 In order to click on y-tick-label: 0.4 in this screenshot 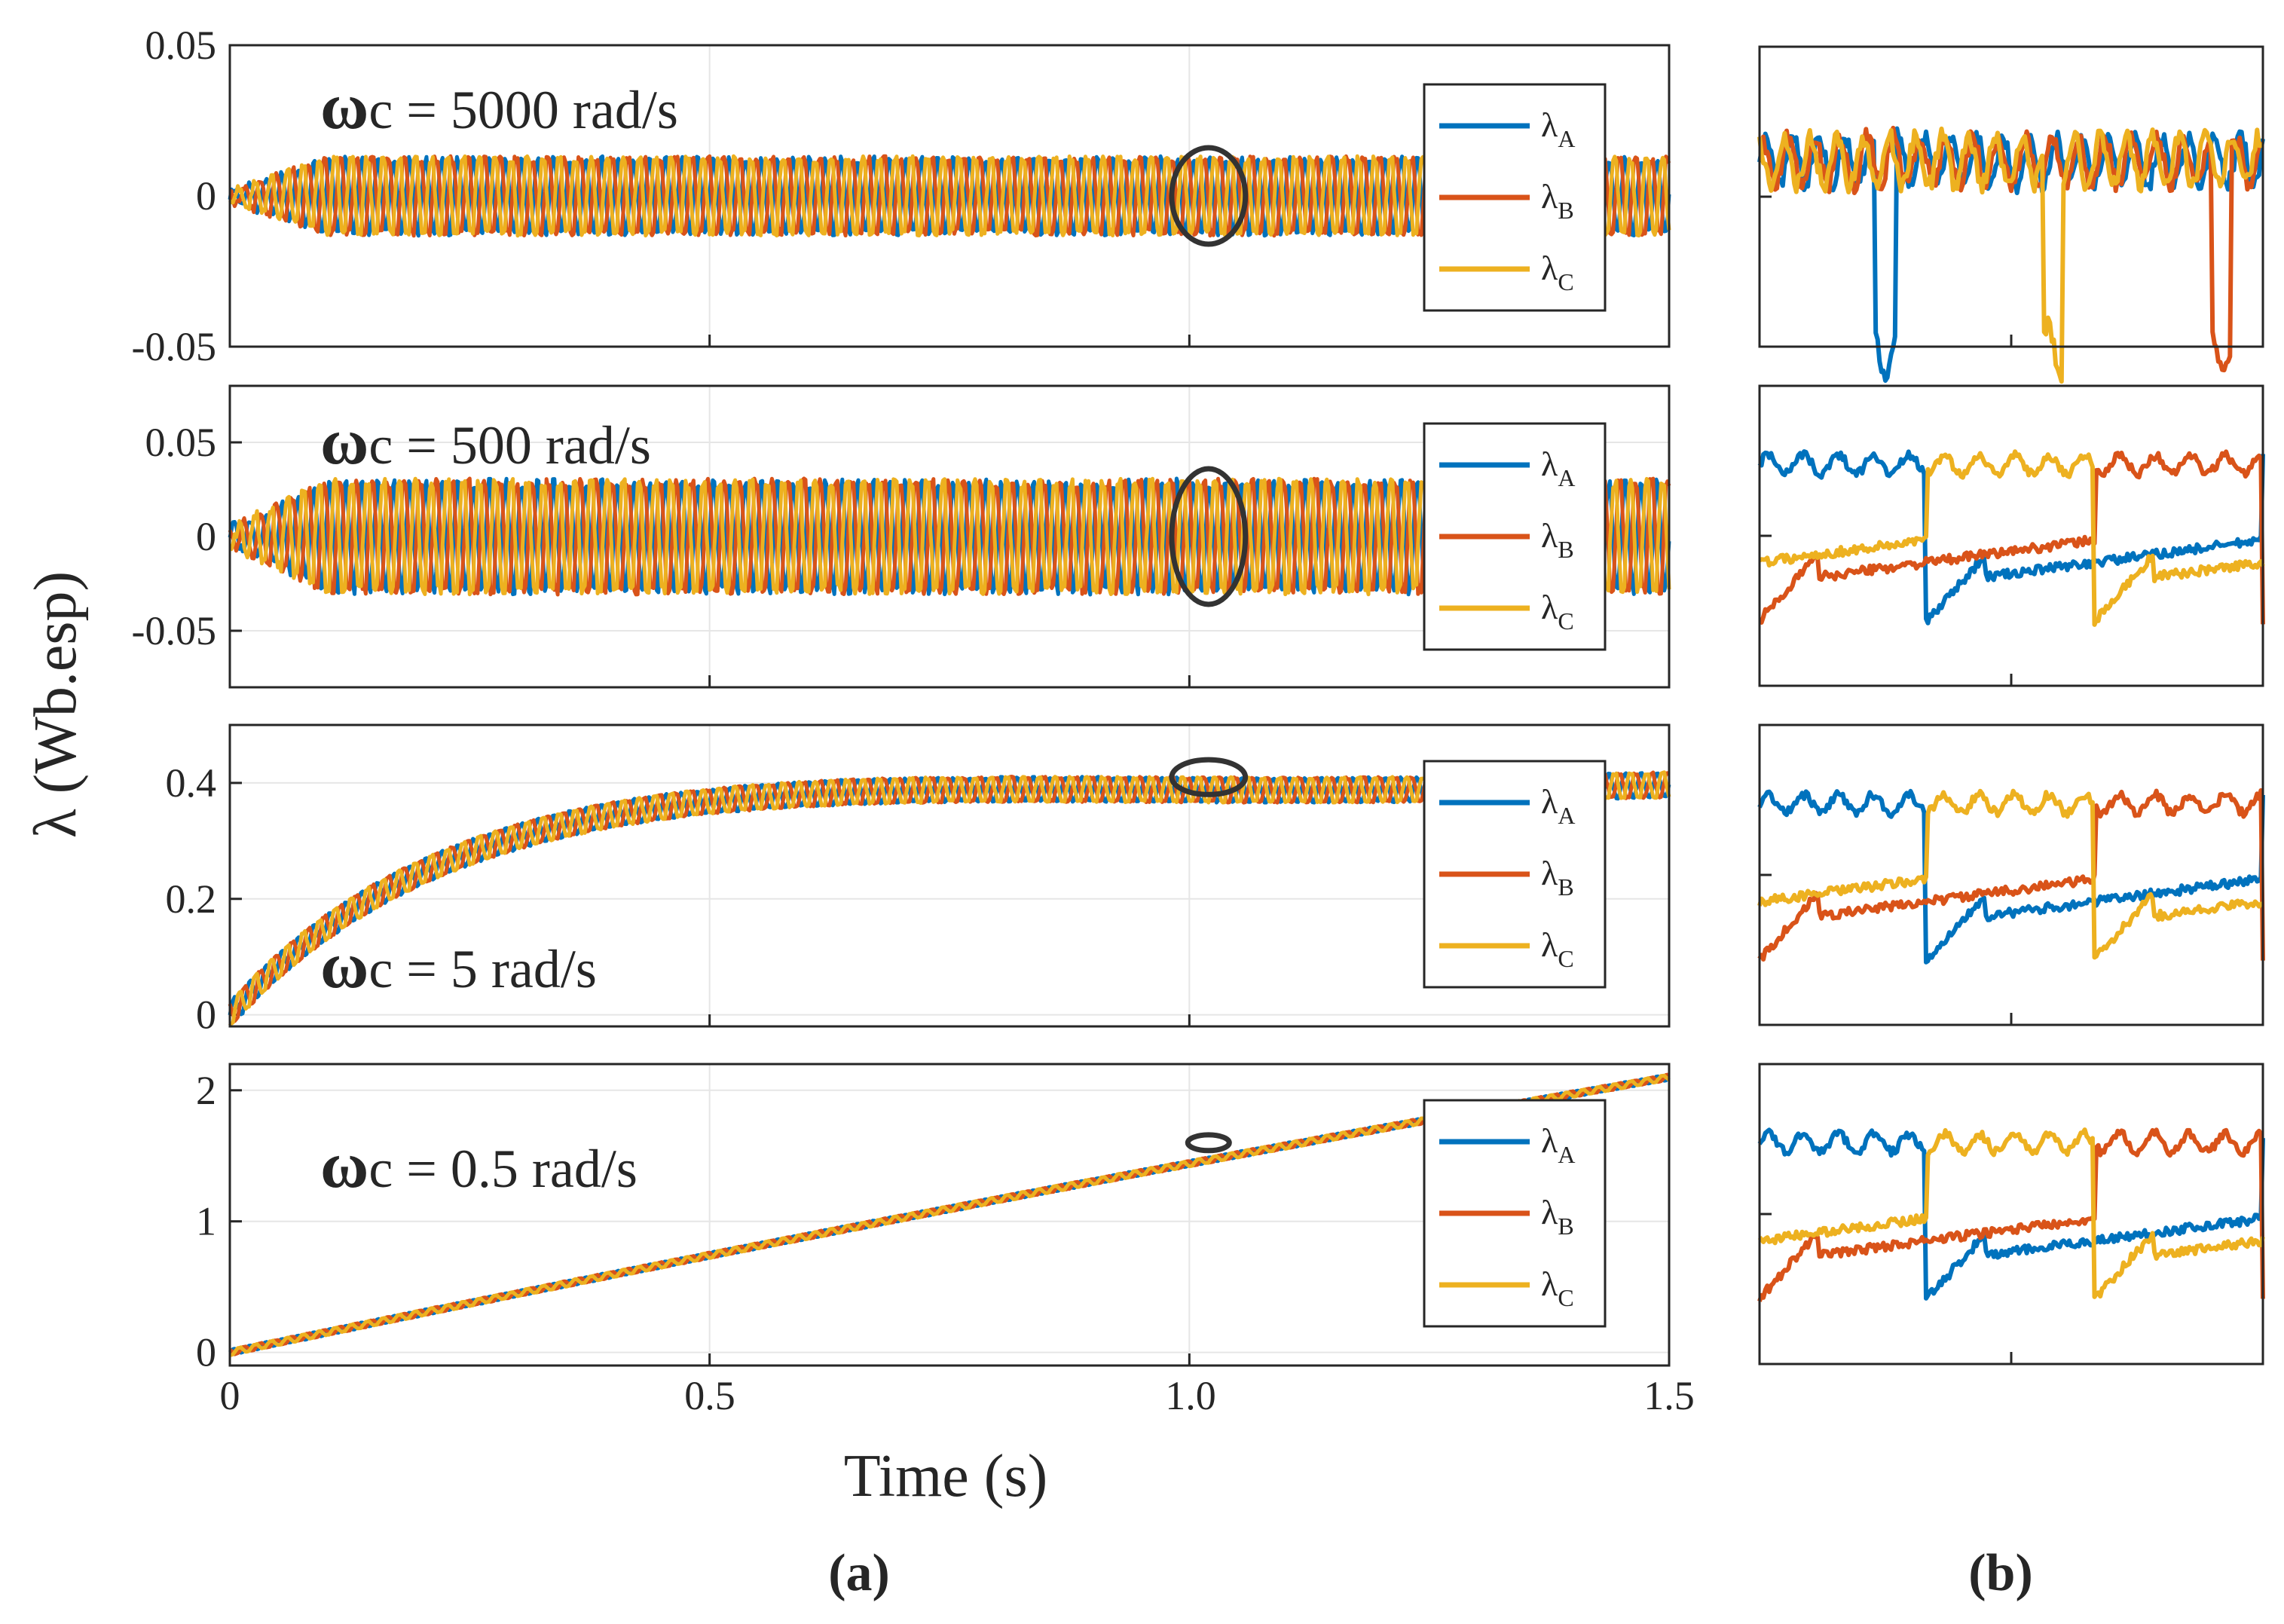, I will do `click(191, 783)`.